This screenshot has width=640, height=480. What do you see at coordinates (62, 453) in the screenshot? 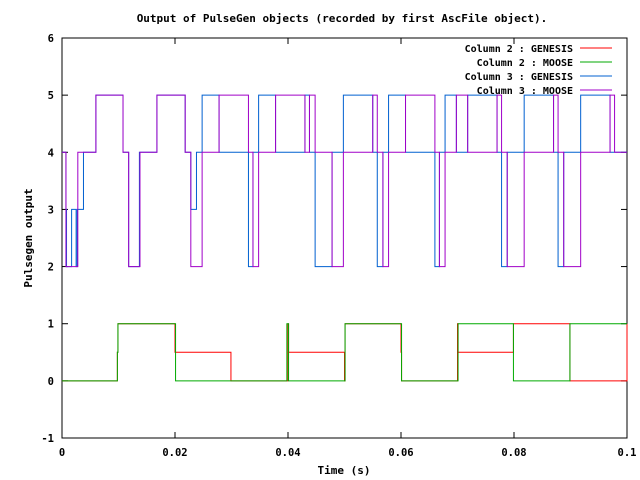
I see `x-tick-label: 0` at bounding box center [62, 453].